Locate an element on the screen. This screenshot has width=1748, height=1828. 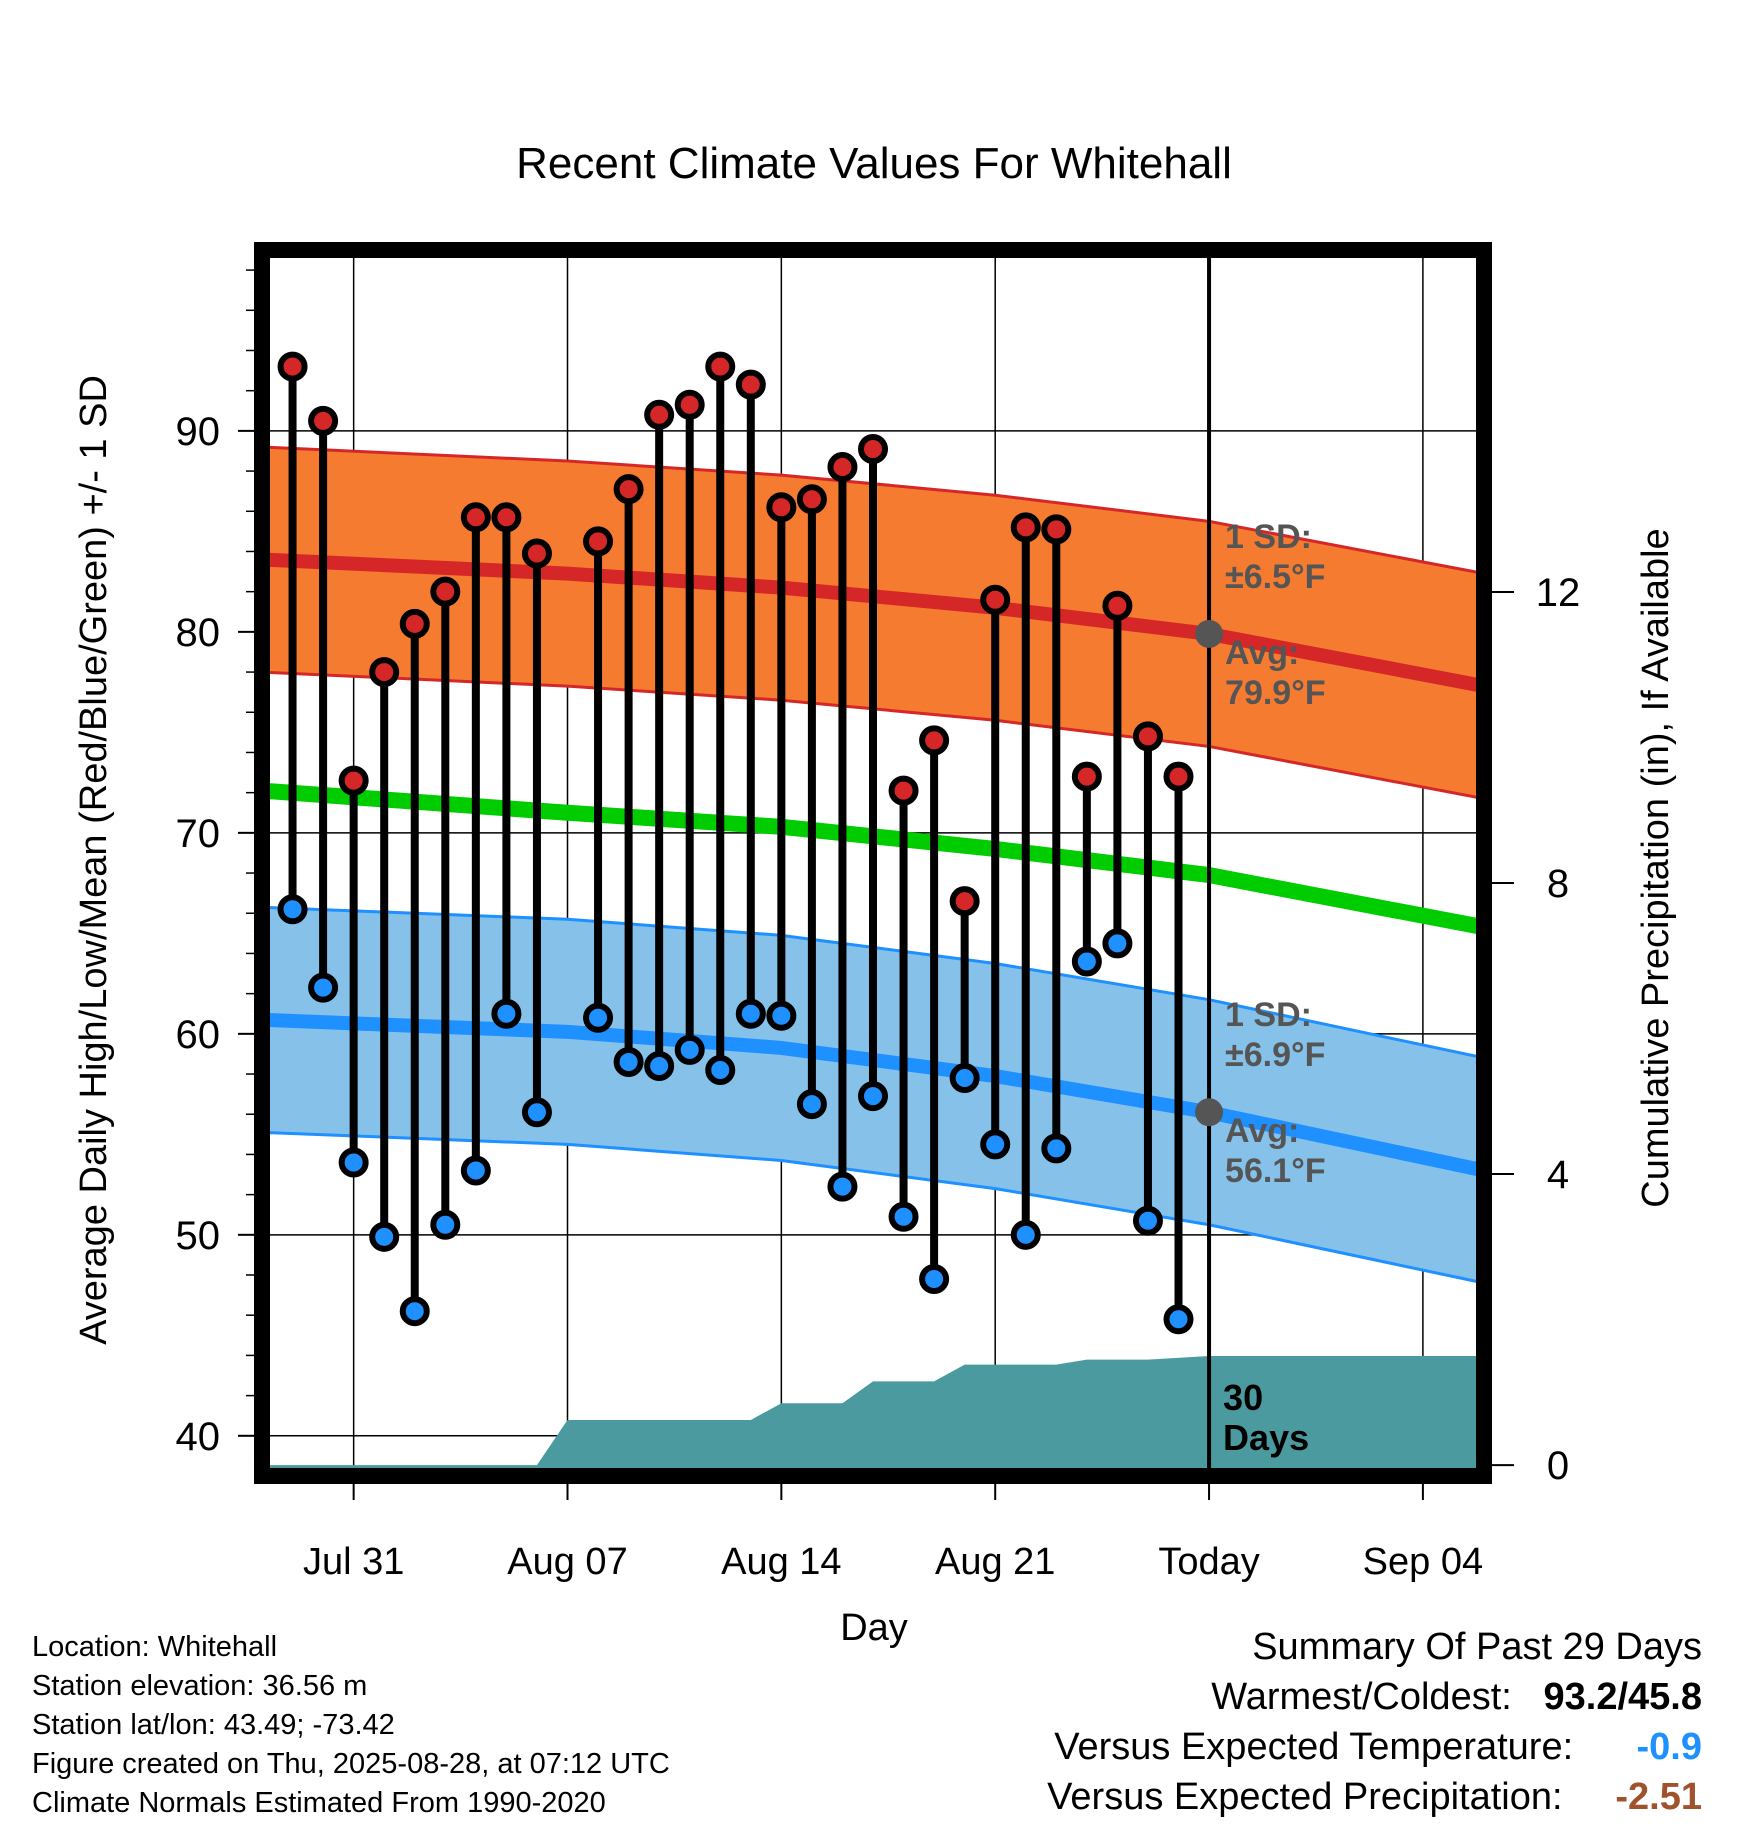
normal-high-avg-title: Avg: is located at coordinates (1262, 653).